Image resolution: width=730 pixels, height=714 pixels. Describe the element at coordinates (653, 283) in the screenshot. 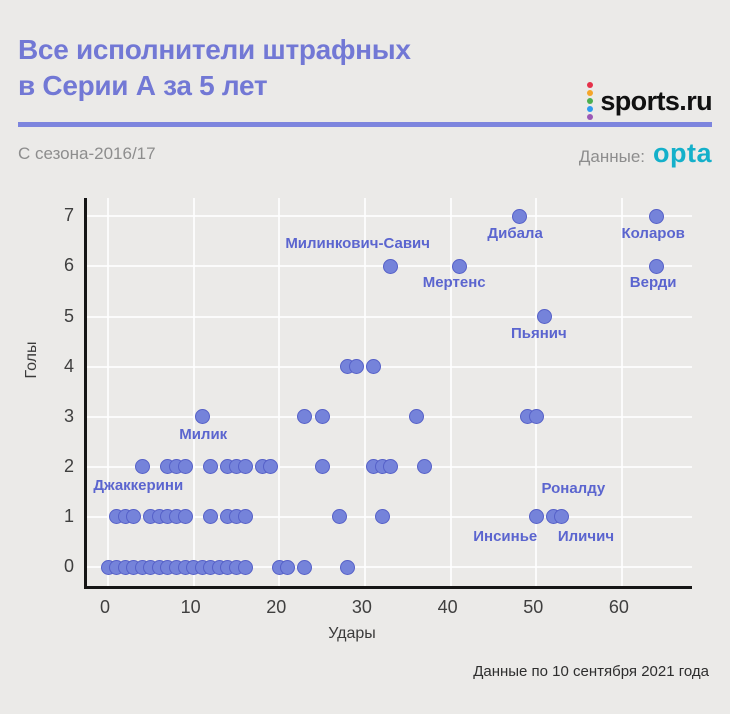

I see `player-label: Верди` at that location.